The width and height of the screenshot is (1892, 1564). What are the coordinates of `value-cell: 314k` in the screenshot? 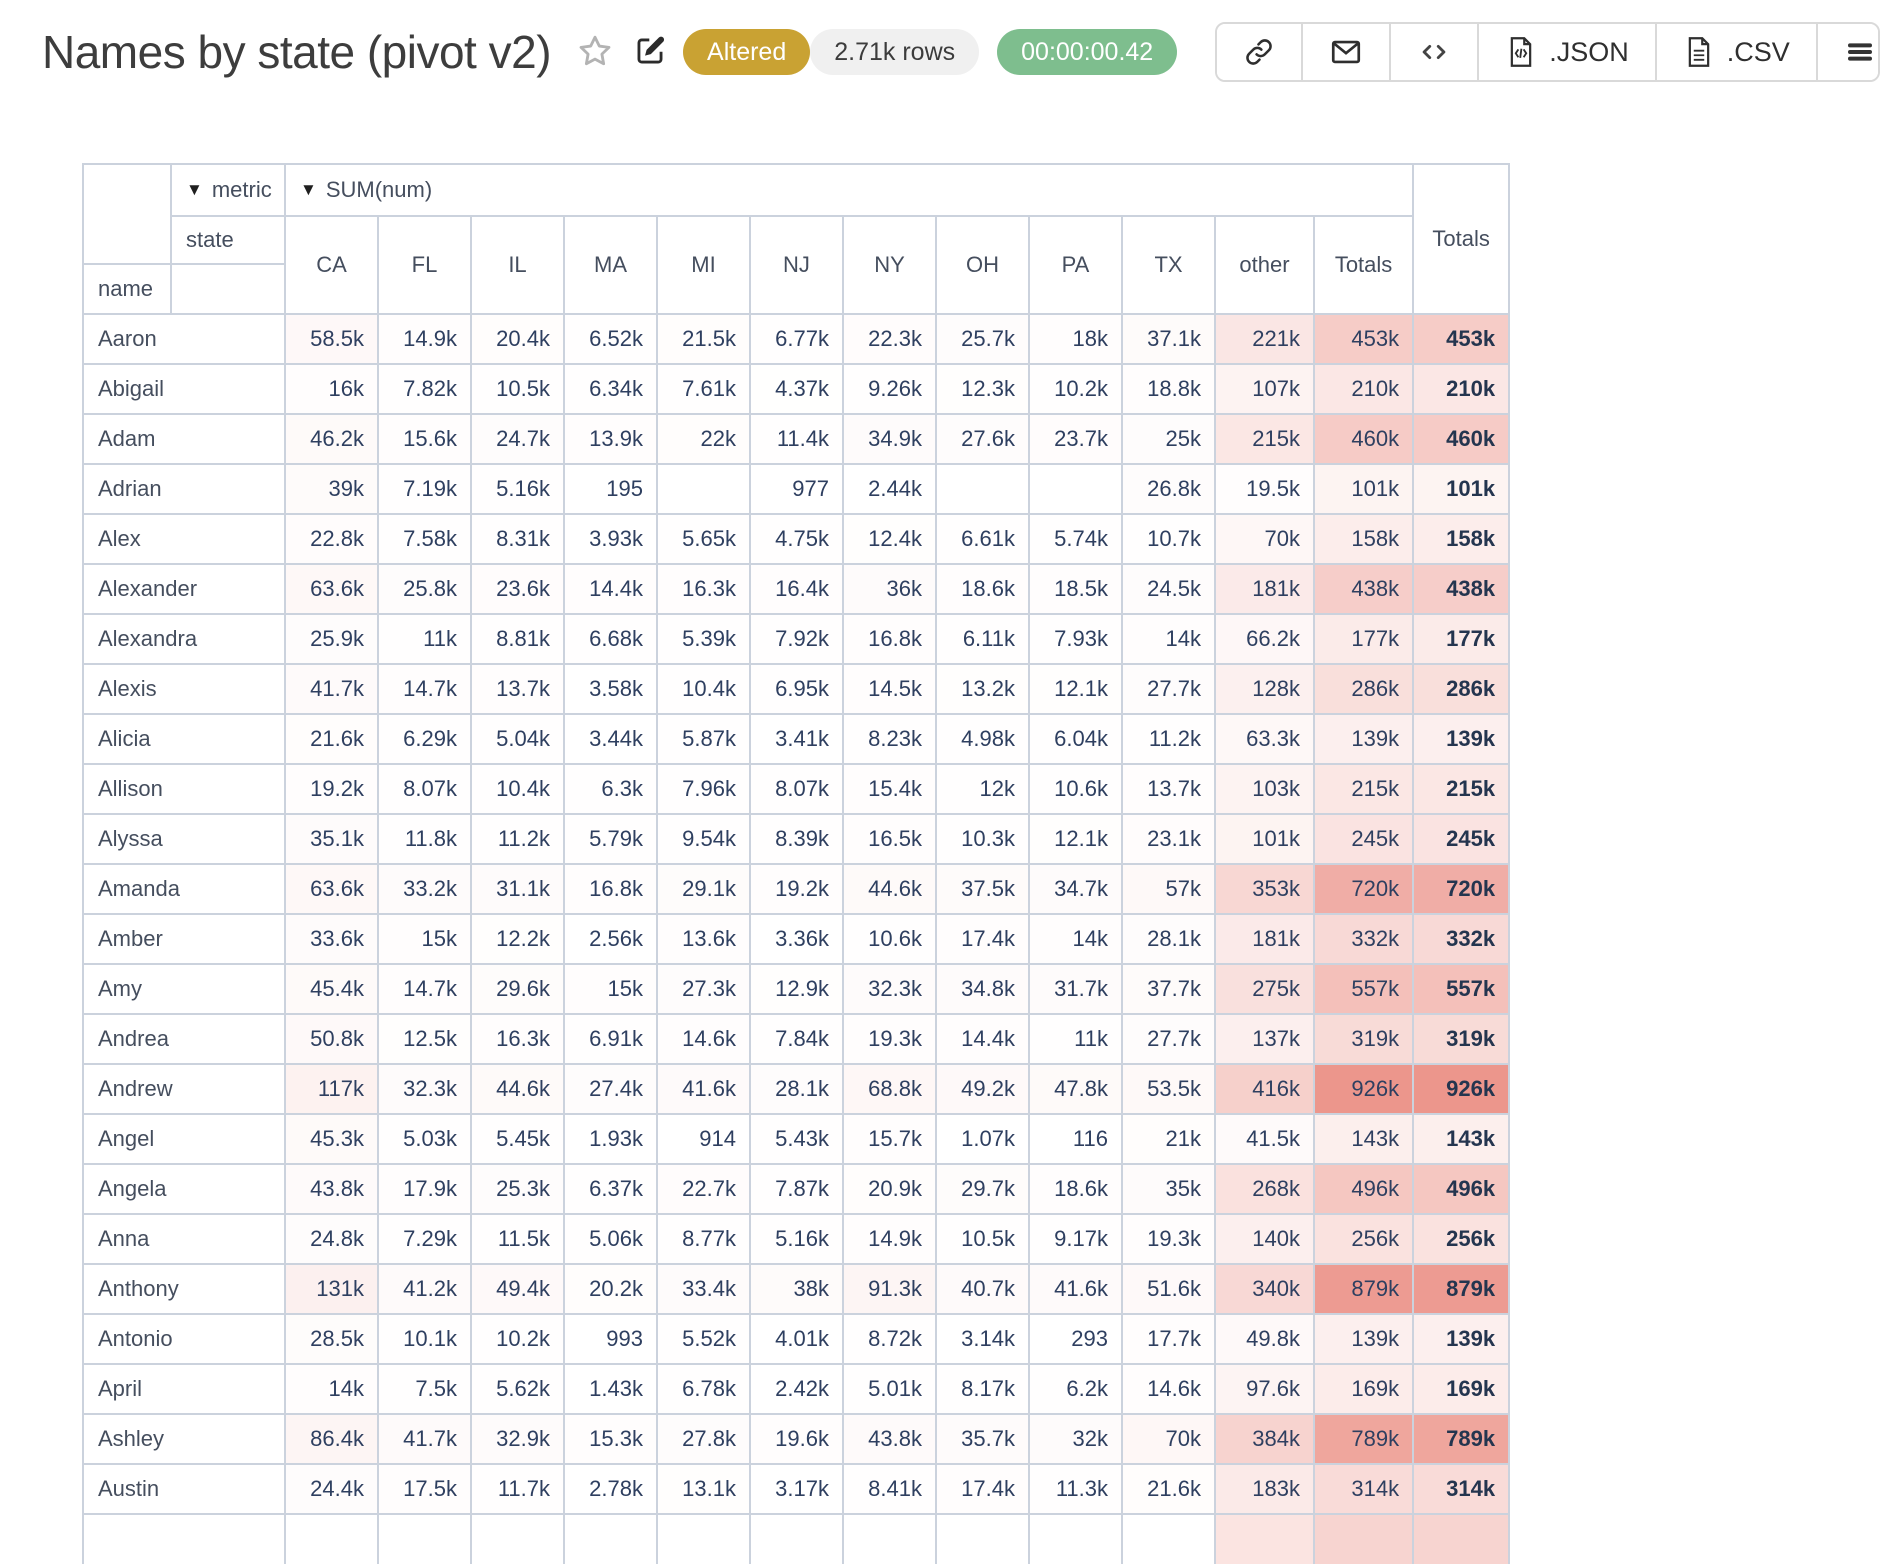 It's located at (1363, 1489).